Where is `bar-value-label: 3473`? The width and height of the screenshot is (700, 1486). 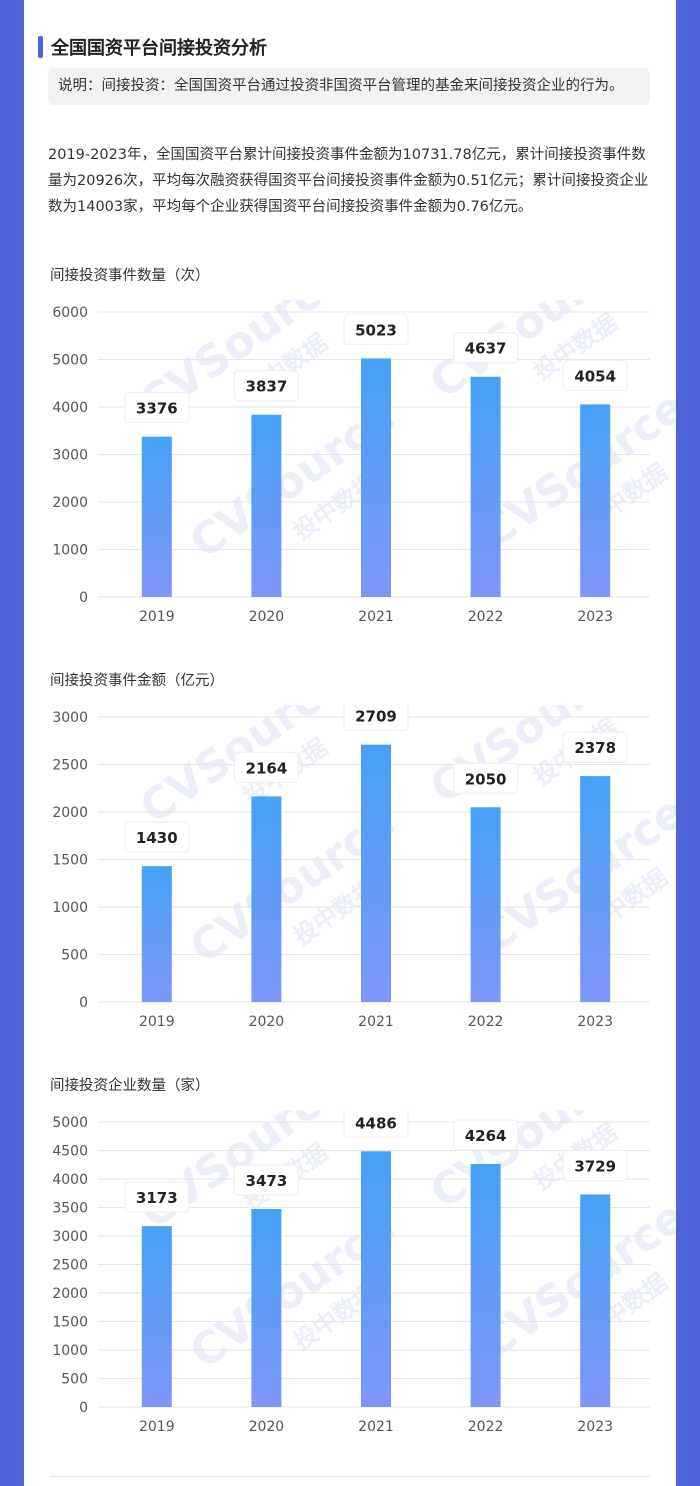 bar-value-label: 3473 is located at coordinates (267, 1181).